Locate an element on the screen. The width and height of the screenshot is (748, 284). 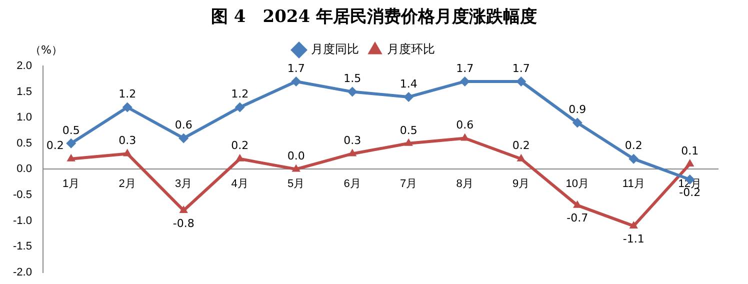
y-axis-title: （%） is located at coordinates (46, 49).